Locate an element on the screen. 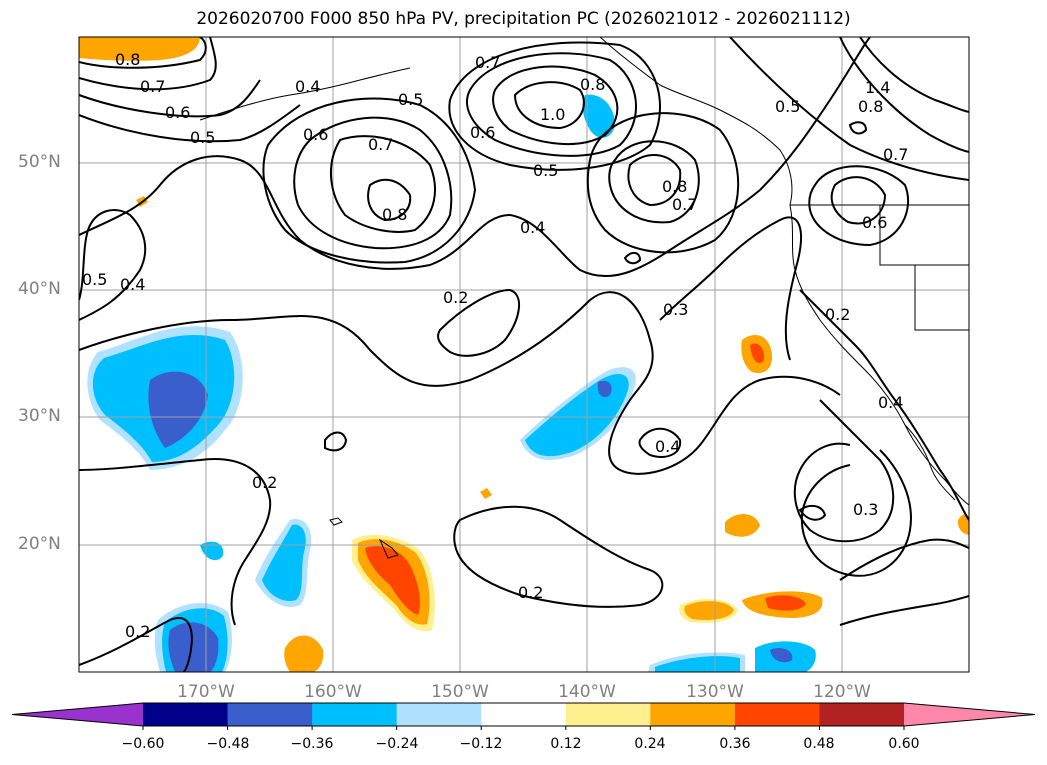  contour-0.6-ne is located at coordinates (858, 200).